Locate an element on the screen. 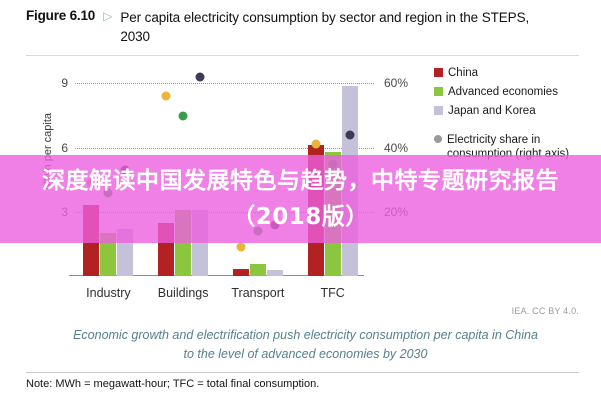 This screenshot has width=601, height=400. x-axis-tick-label: TFC is located at coordinates (332, 293).